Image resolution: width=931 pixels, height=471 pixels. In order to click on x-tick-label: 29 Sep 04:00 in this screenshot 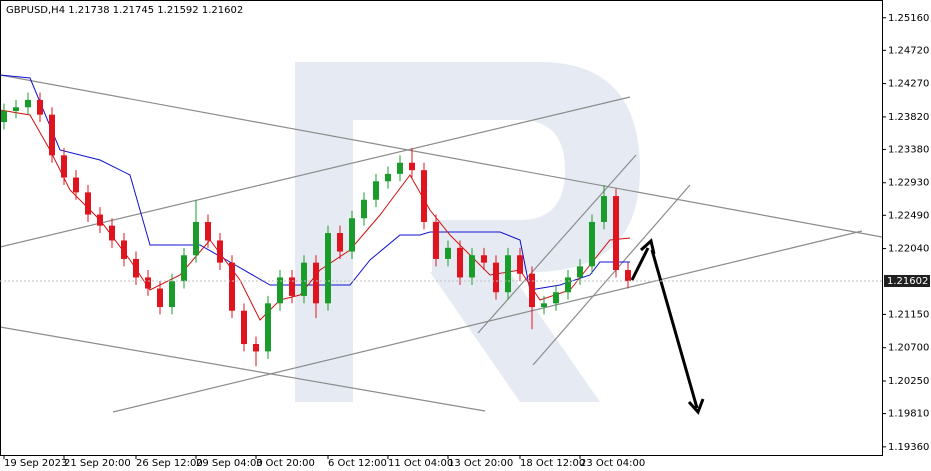, I will do `click(229, 463)`.